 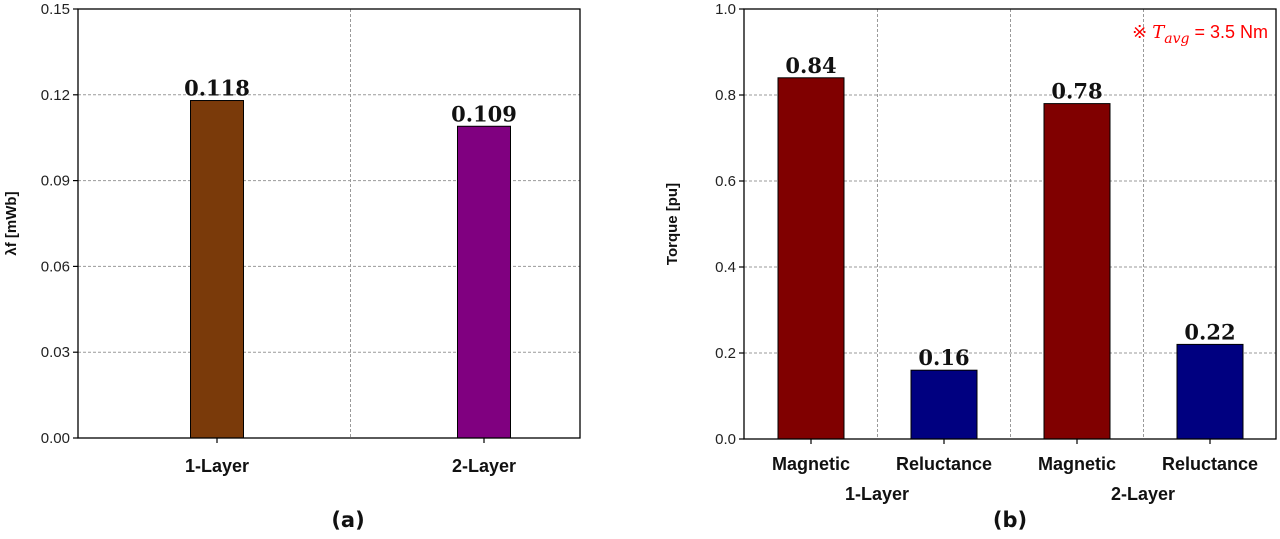 I want to click on y-tick-label: 0.8, so click(x=725, y=95).